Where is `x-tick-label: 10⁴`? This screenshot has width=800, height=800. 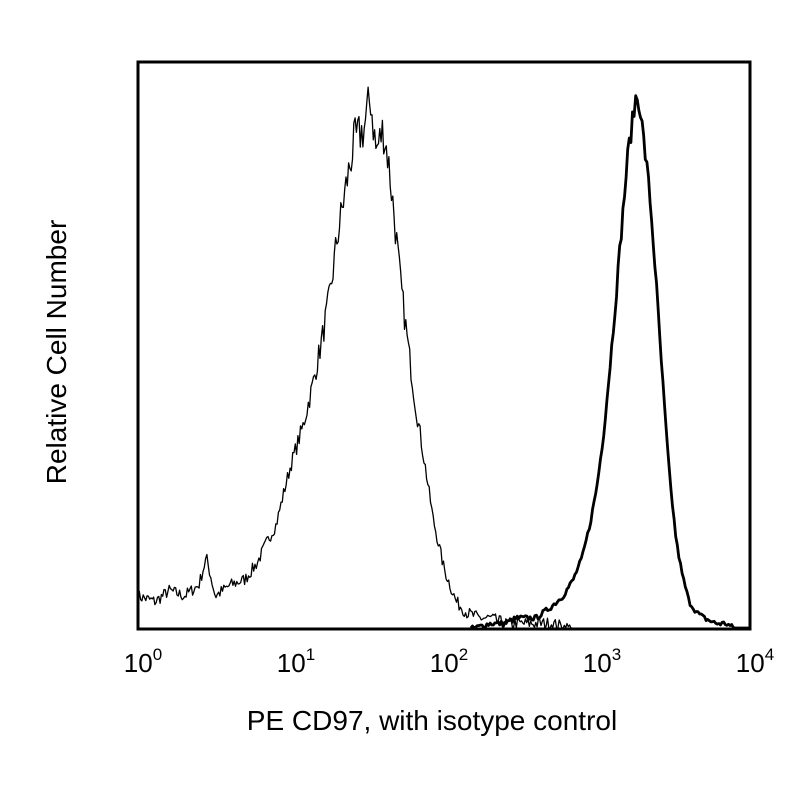
x-tick-label: 10⁴ is located at coordinates (755, 661).